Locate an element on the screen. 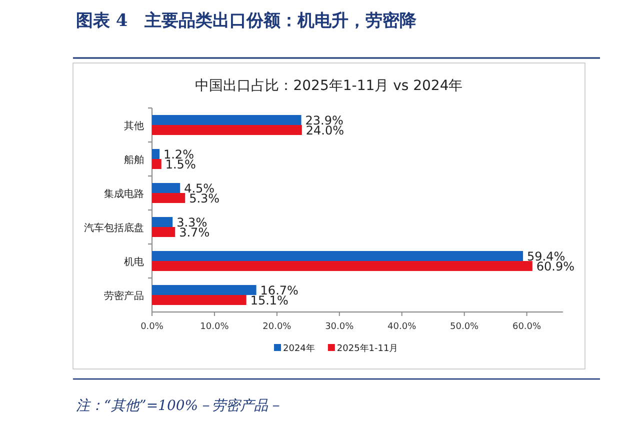 This screenshot has height=425, width=620. x-tick-label: 0.0% is located at coordinates (152, 327).